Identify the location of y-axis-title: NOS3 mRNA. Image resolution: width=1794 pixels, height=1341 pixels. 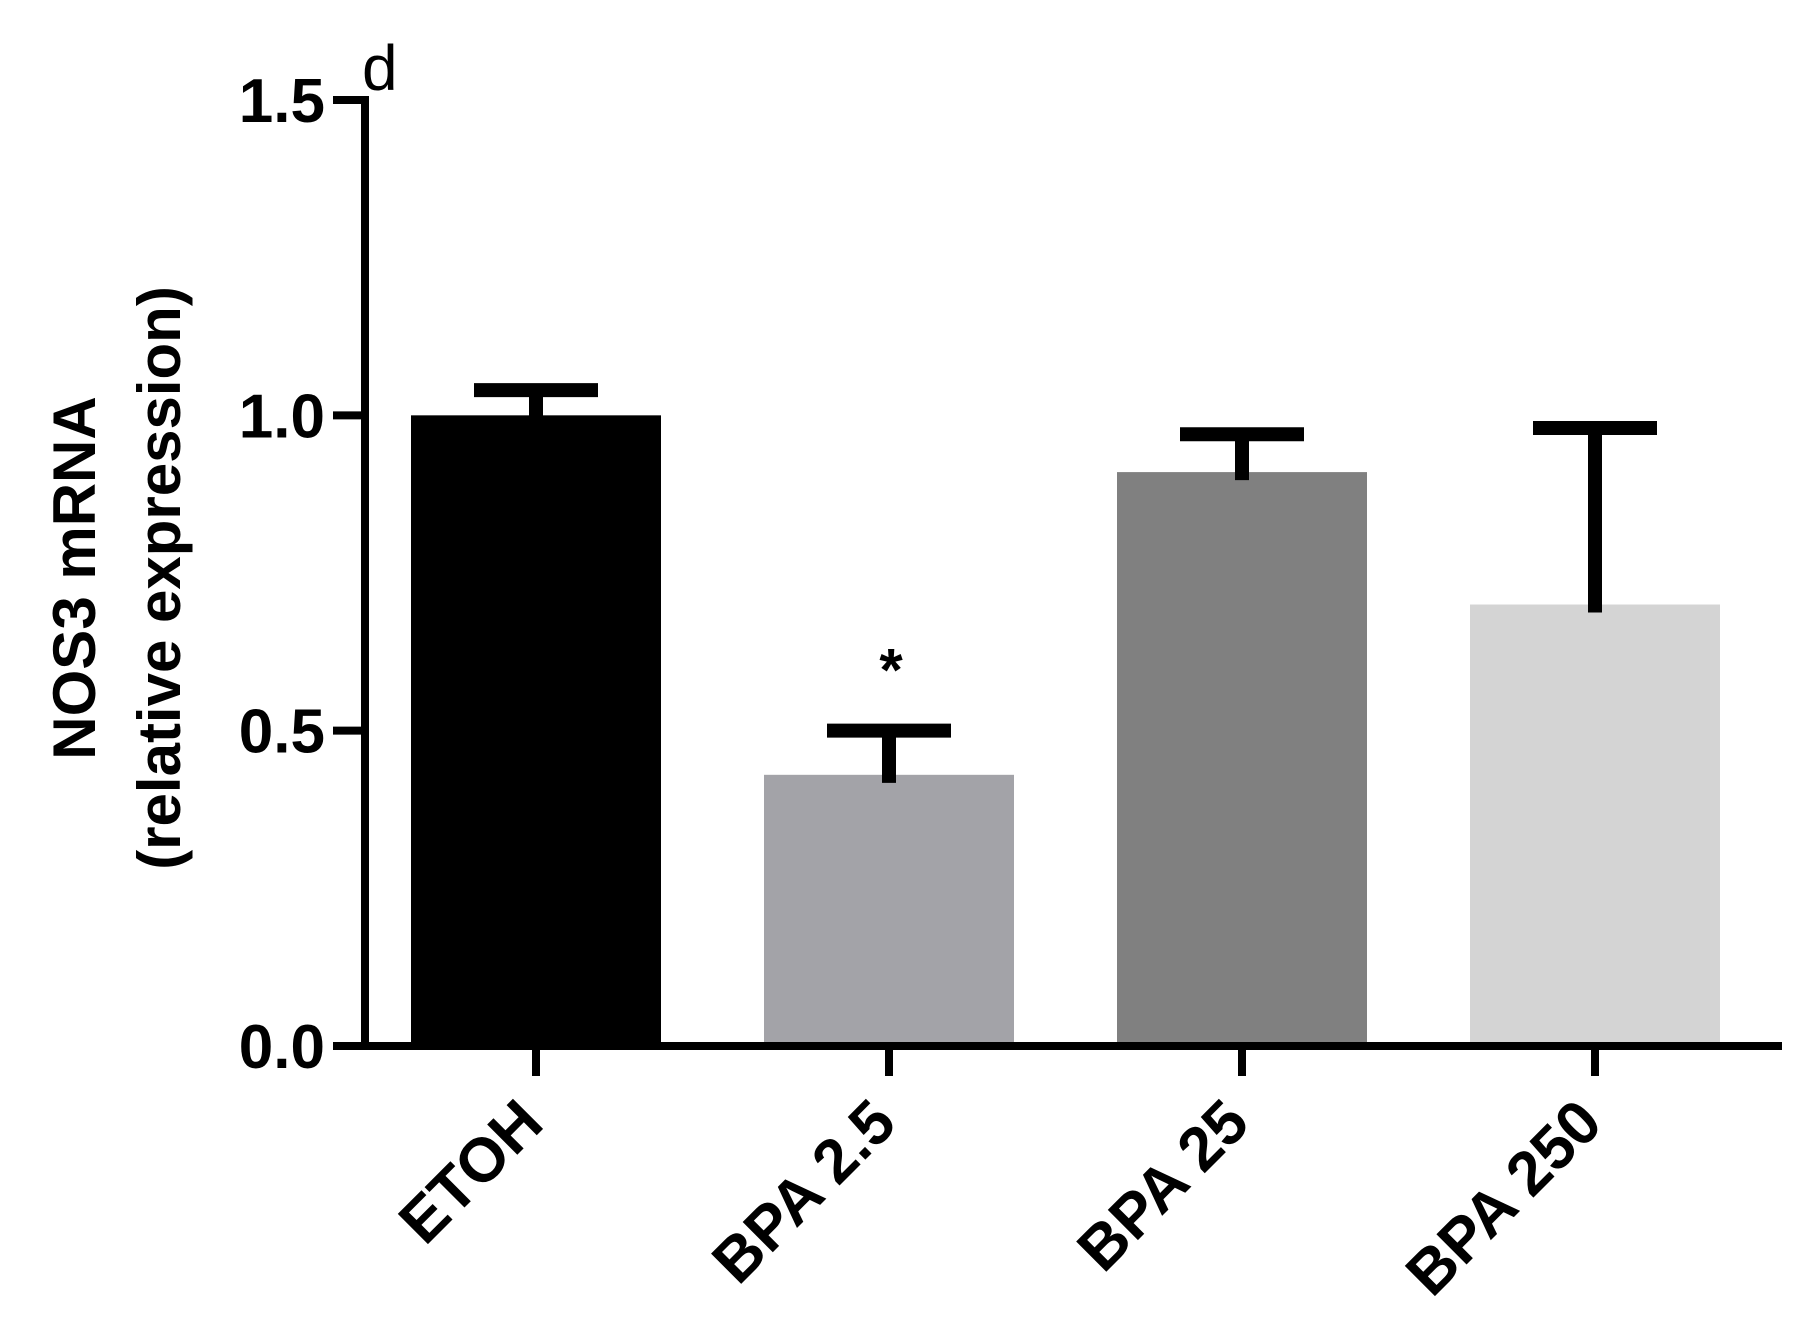
(74, 577).